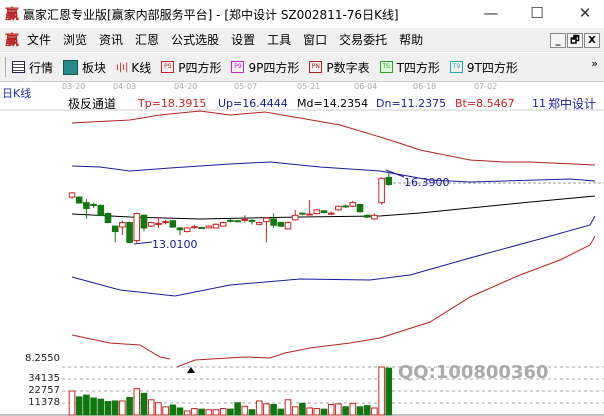 This screenshot has width=604, height=416. What do you see at coordinates (486, 86) in the screenshot?
I see `date-tick: 07-02` at bounding box center [486, 86].